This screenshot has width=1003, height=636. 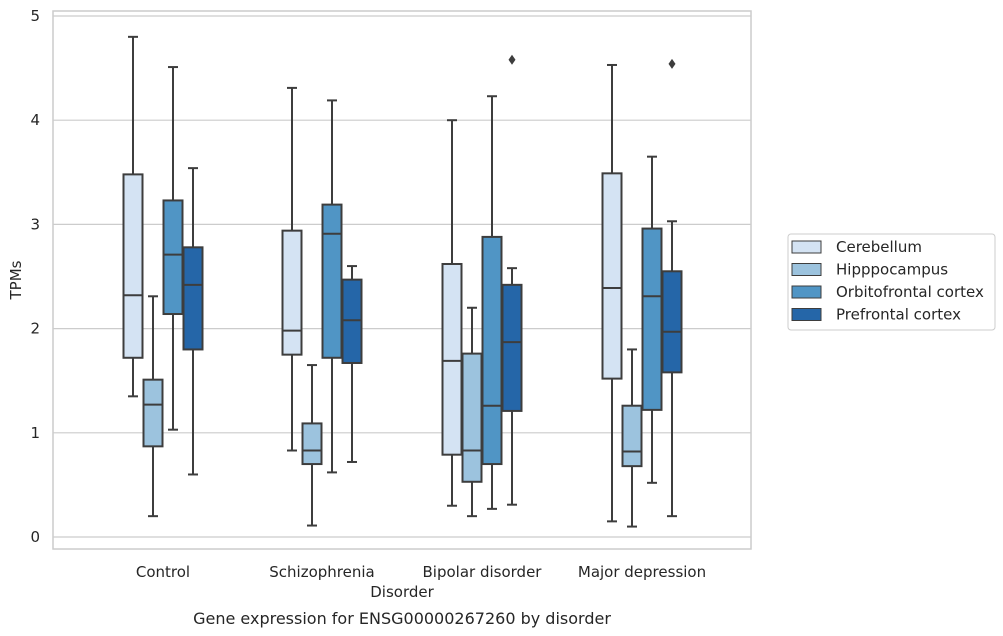 What do you see at coordinates (879, 247) in the screenshot?
I see `legend-label: Cerebellum` at bounding box center [879, 247].